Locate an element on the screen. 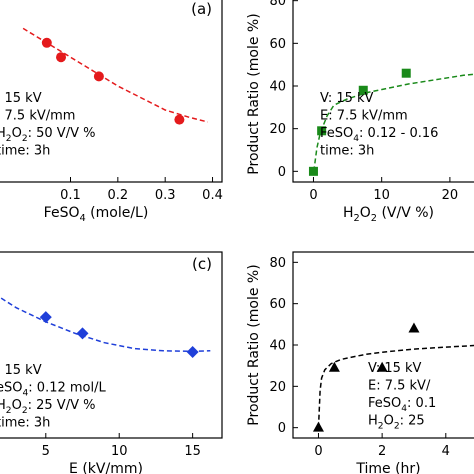 Image resolution: width=474 pixels, height=474 pixels. annotation-line: E: 7.5 kV/ is located at coordinates (399, 386).